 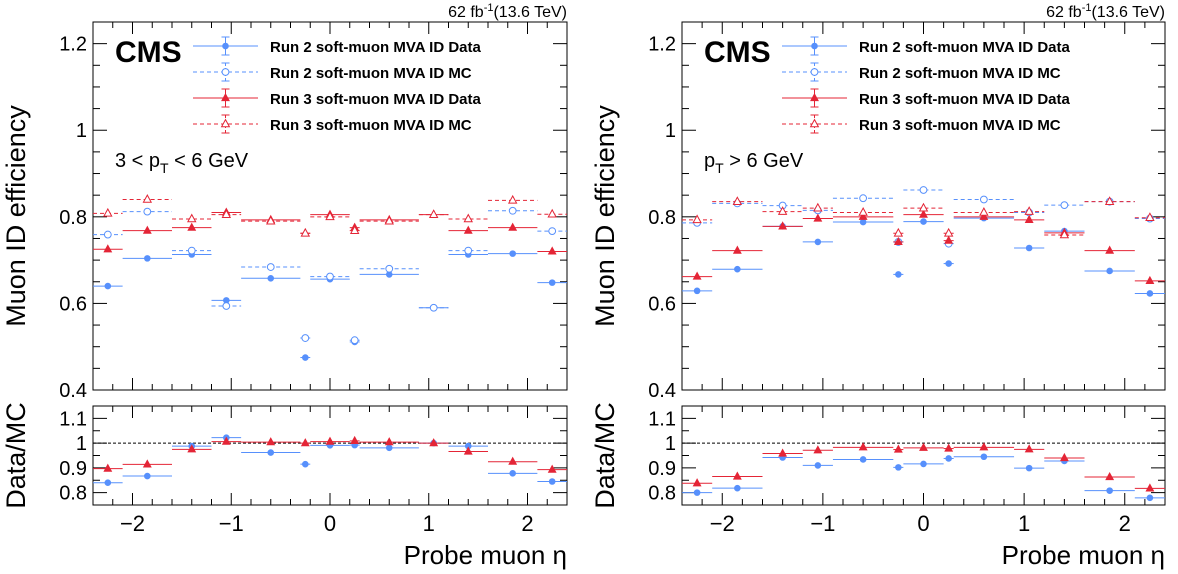 What do you see at coordinates (662, 419) in the screenshot?
I see `ratio-y-tick-label: 1.1` at bounding box center [662, 419].